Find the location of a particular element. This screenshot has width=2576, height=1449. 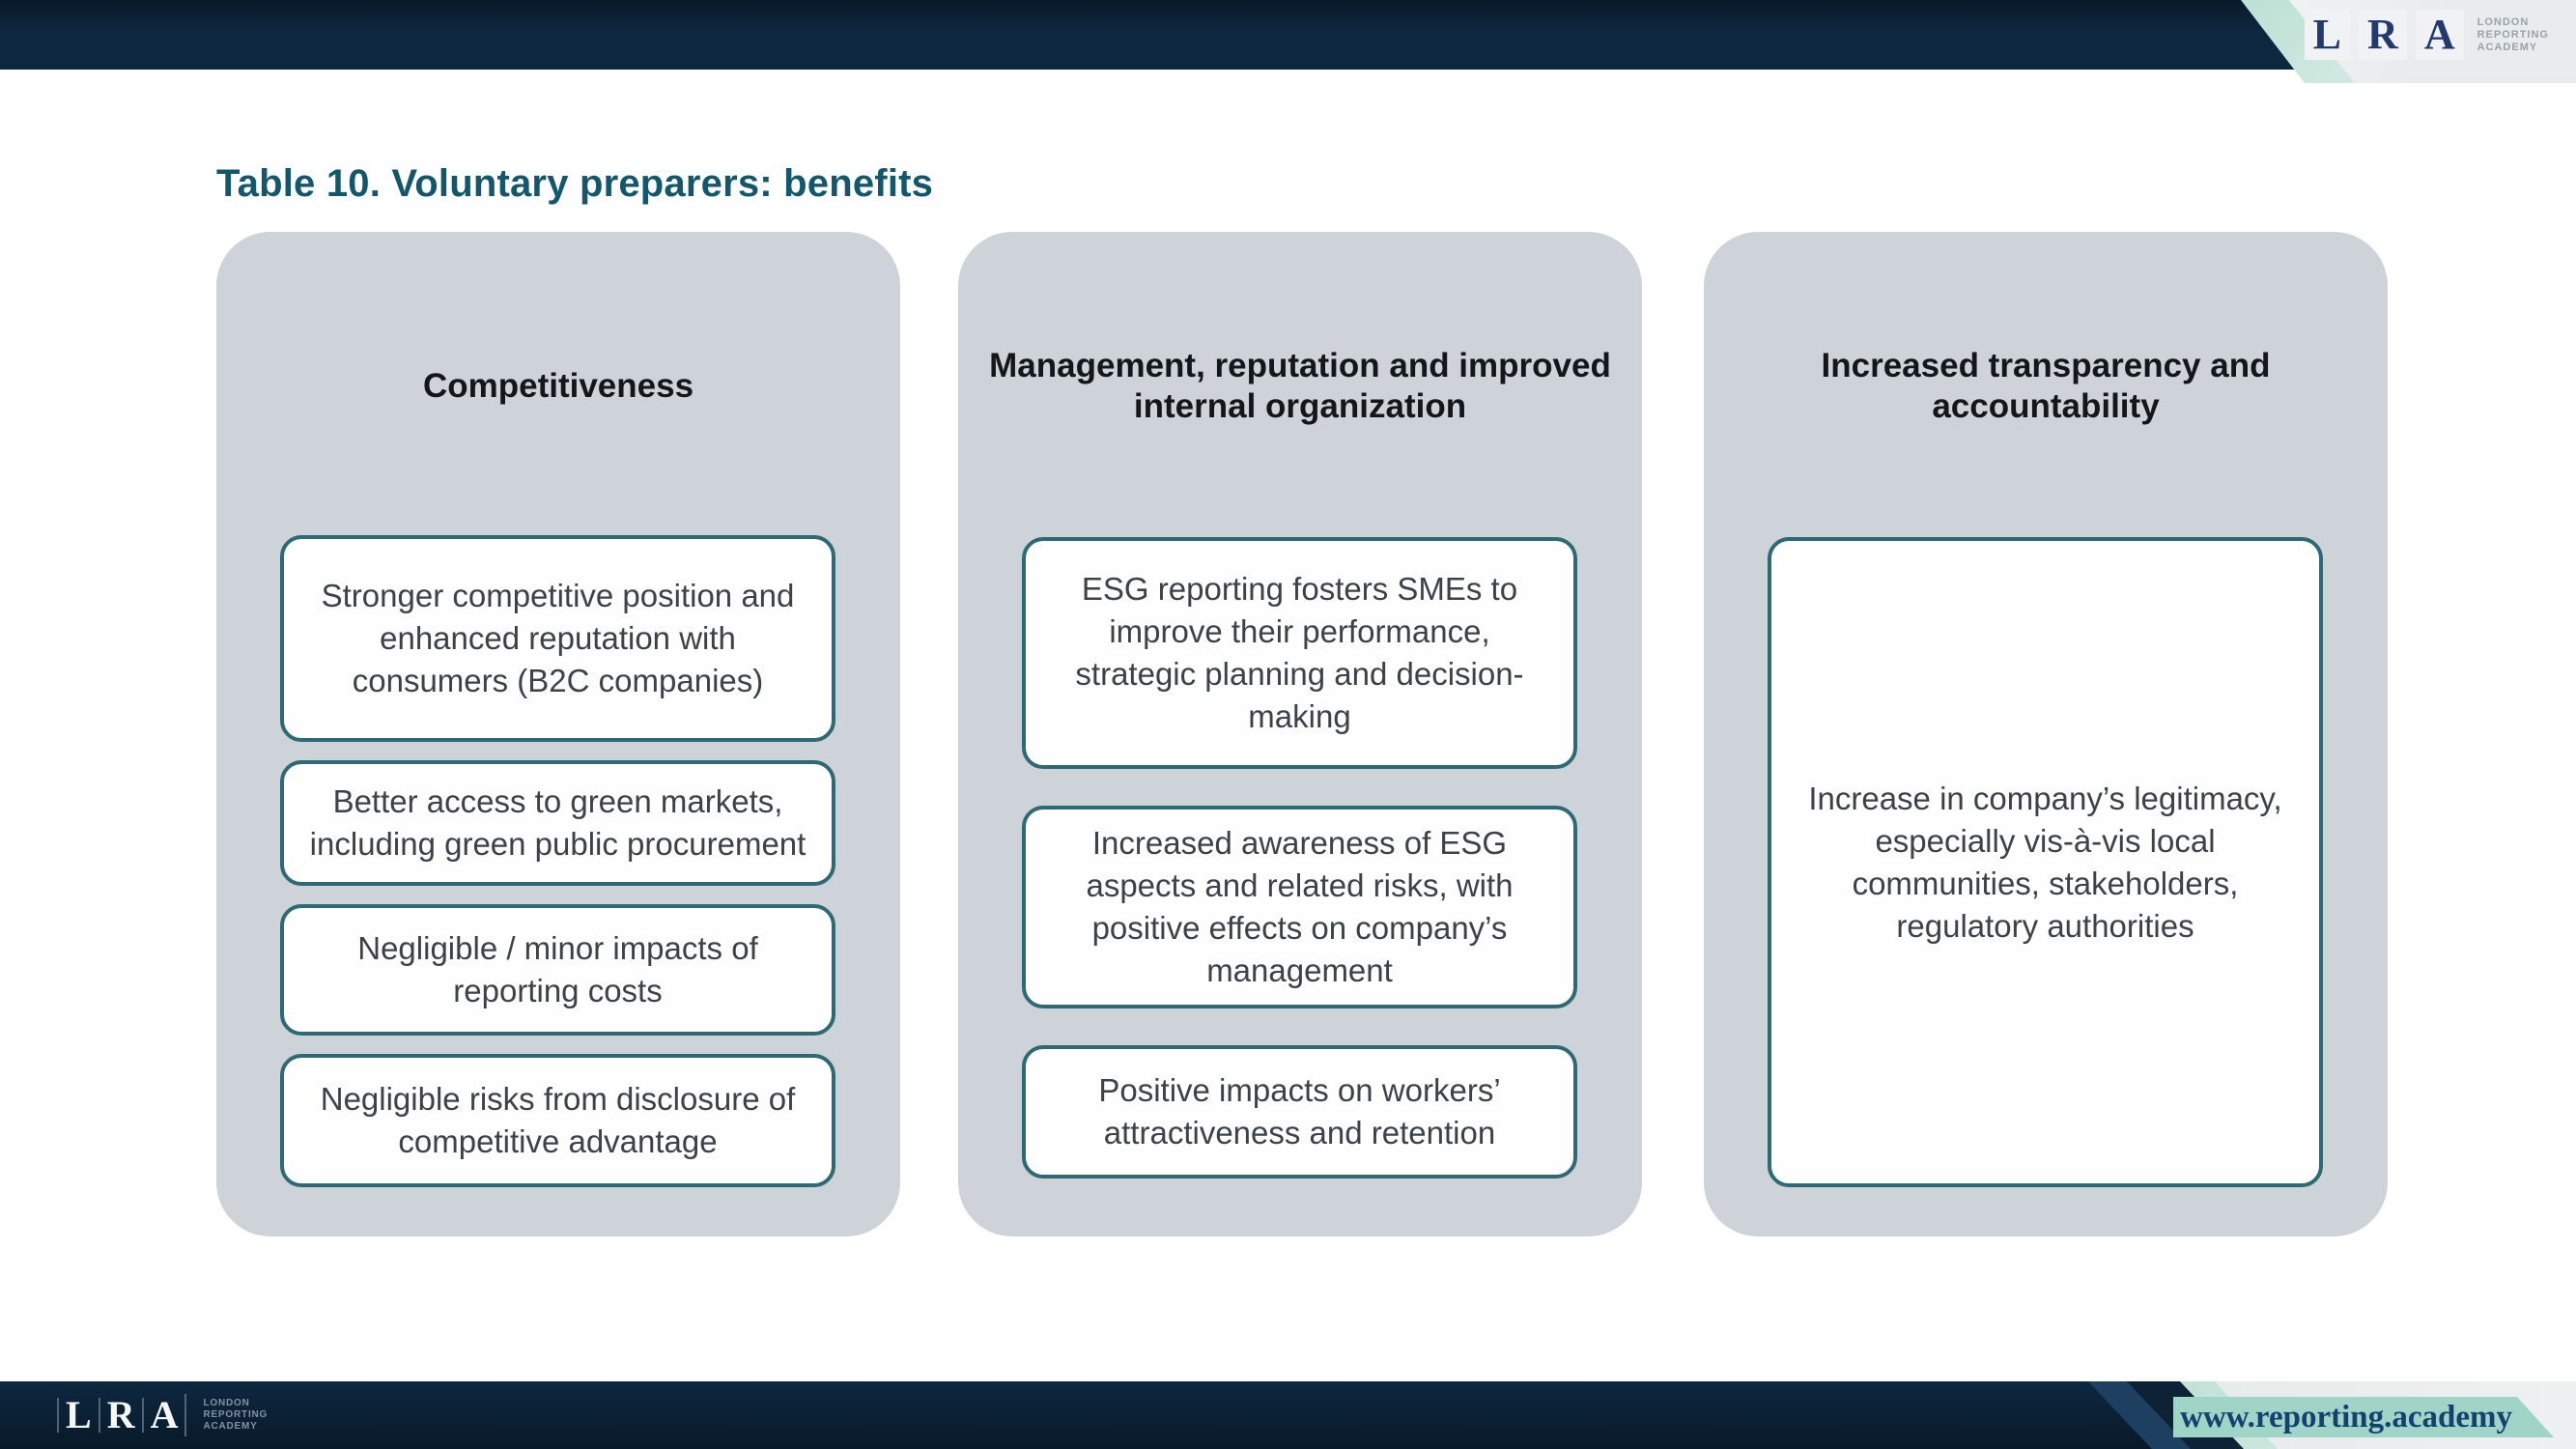

panel-competitiveness-heading: Competitiveness is located at coordinates (558, 386).